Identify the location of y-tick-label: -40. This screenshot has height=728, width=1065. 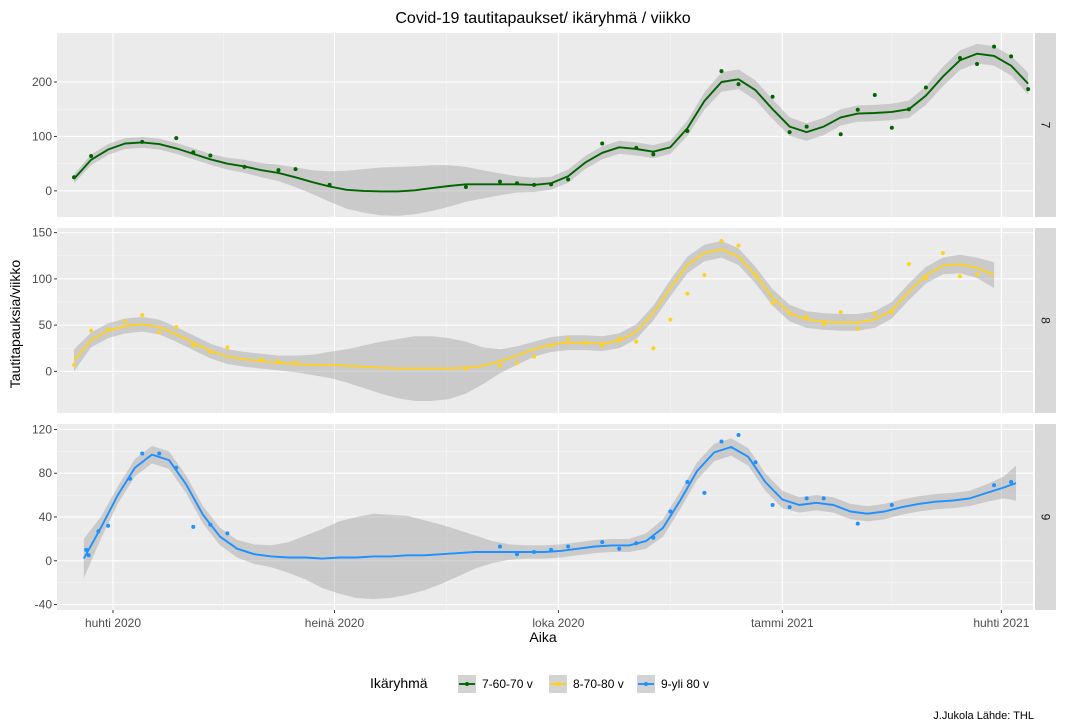
(44, 605).